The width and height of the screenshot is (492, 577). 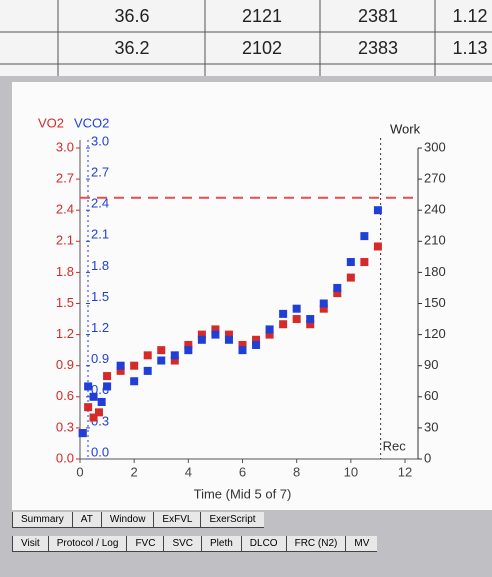 What do you see at coordinates (427, 457) in the screenshot?
I see `y3-tick-label: 0` at bounding box center [427, 457].